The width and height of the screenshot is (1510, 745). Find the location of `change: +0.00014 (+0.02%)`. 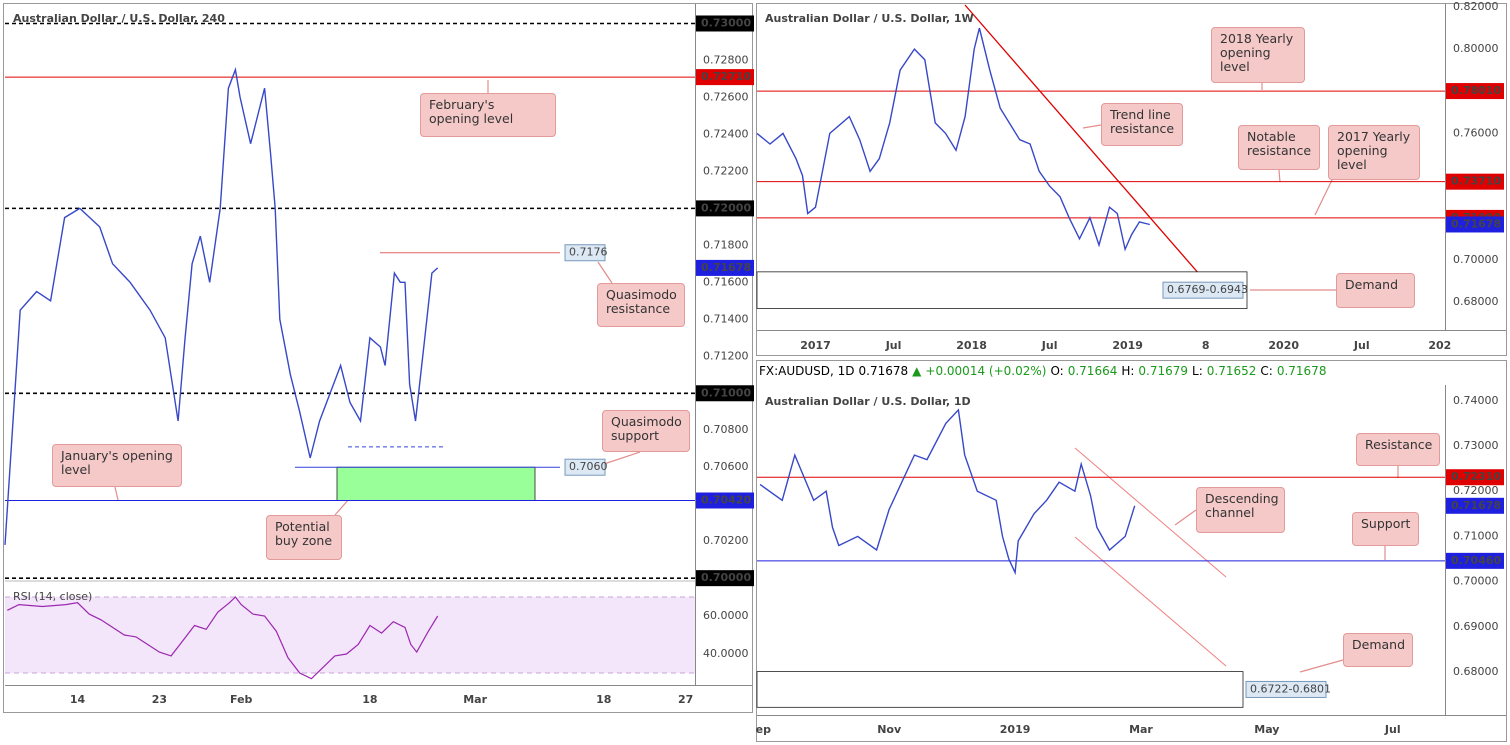

change: +0.00014 (+0.02%) is located at coordinates (986, 371).